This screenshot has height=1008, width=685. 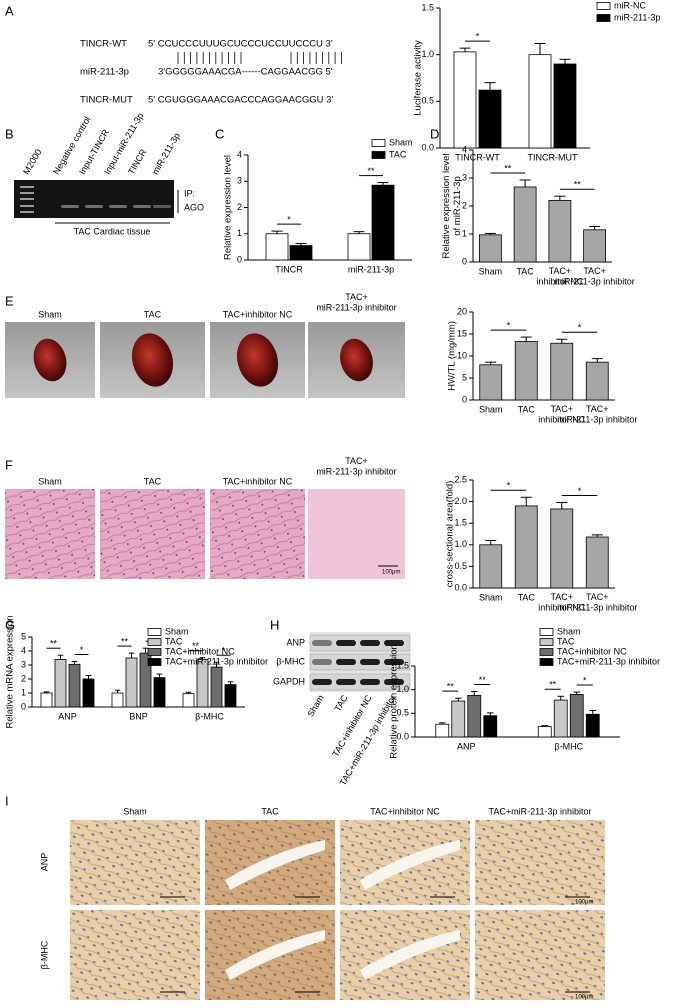 What do you see at coordinates (137, 161) in the screenshot?
I see `lane-label: TINCR` at bounding box center [137, 161].